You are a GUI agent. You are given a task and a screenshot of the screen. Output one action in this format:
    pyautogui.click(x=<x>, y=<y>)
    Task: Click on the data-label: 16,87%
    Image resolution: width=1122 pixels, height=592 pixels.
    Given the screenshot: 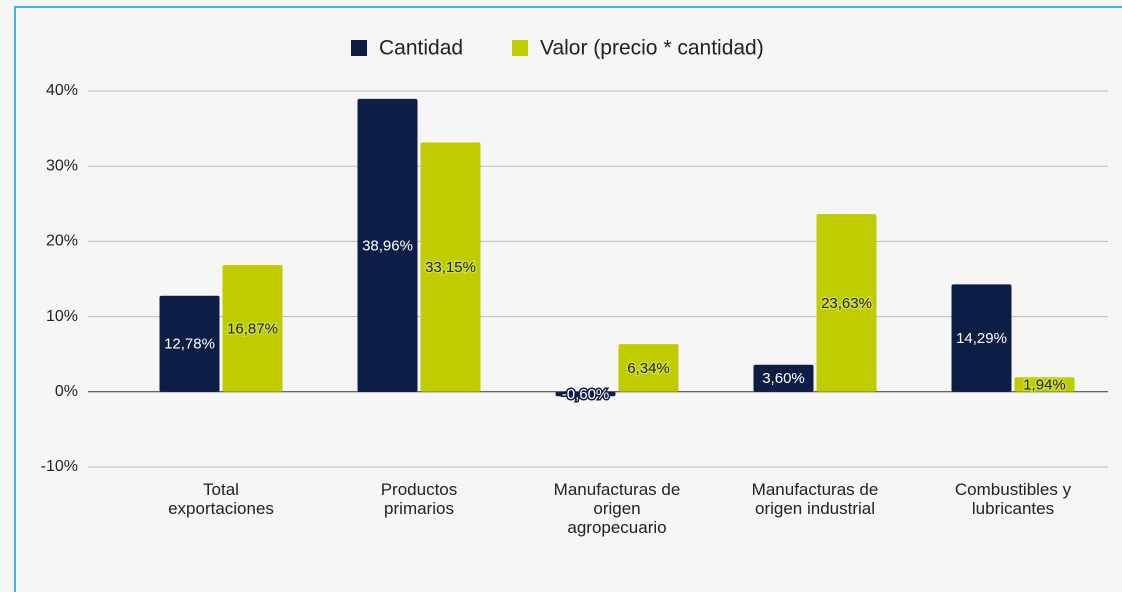 What is the action you would take?
    pyautogui.click(x=252, y=328)
    